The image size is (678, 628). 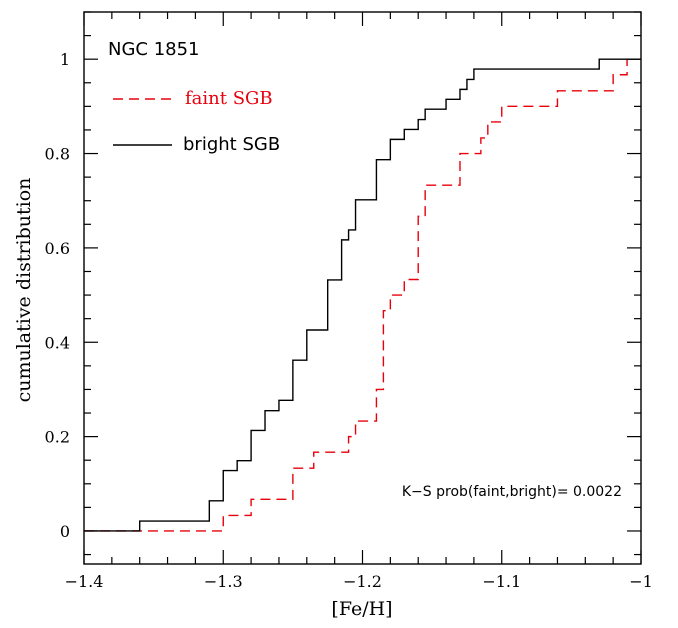 What do you see at coordinates (223, 581) in the screenshot?
I see `x-tick-label: −1.3` at bounding box center [223, 581].